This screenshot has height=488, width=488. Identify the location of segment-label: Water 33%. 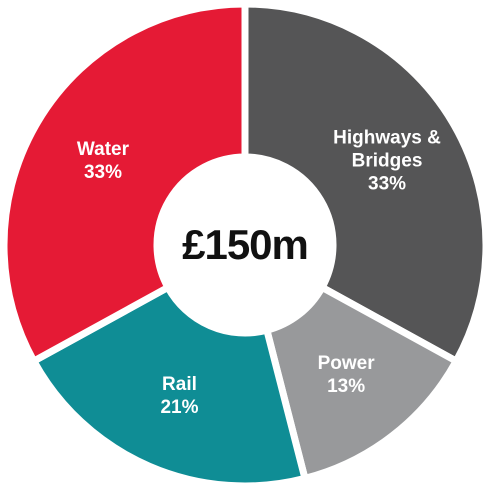
(103, 161).